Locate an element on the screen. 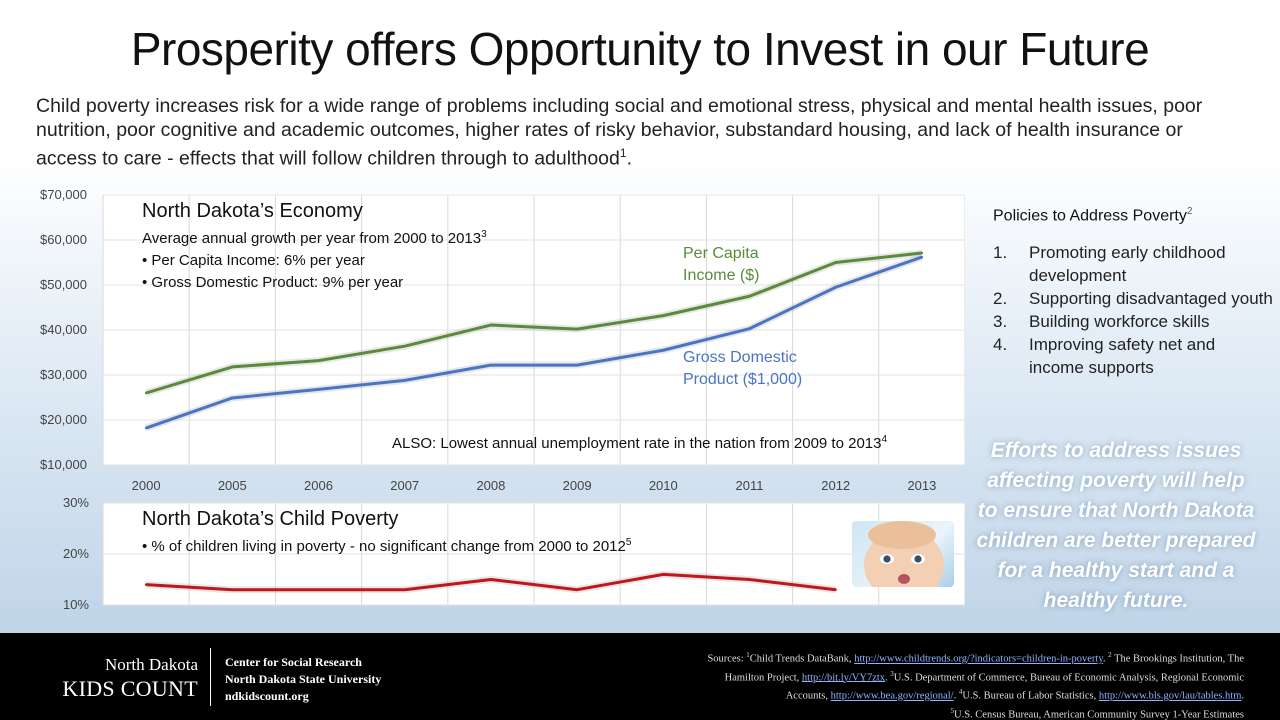 The image size is (1280, 720). x-tick-label: 2011 is located at coordinates (750, 485).